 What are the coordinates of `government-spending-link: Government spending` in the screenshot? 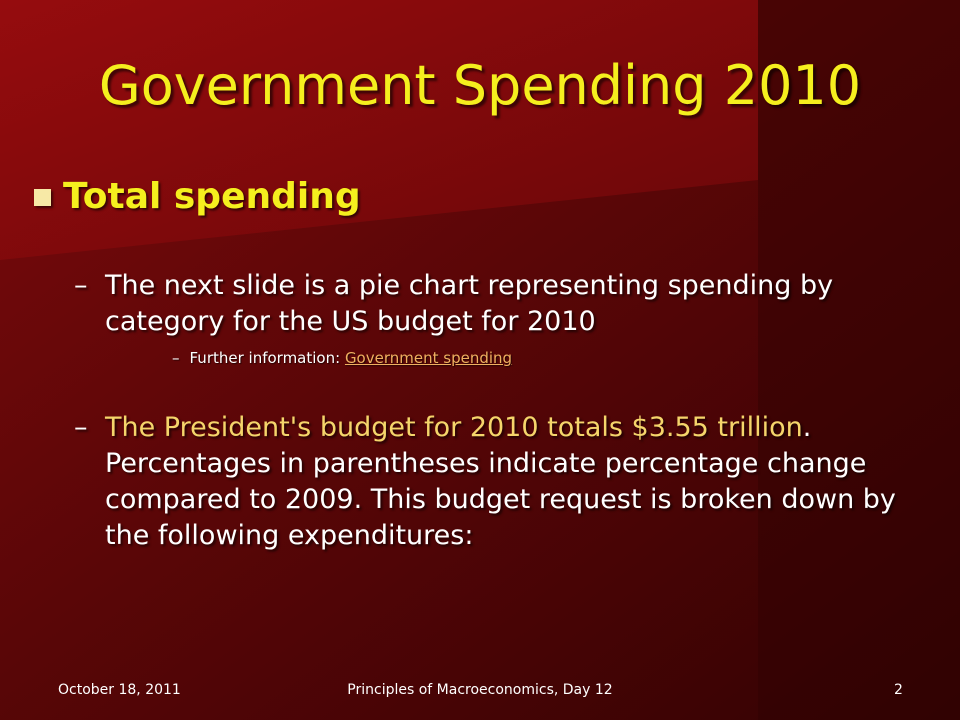 It's located at (428, 358).